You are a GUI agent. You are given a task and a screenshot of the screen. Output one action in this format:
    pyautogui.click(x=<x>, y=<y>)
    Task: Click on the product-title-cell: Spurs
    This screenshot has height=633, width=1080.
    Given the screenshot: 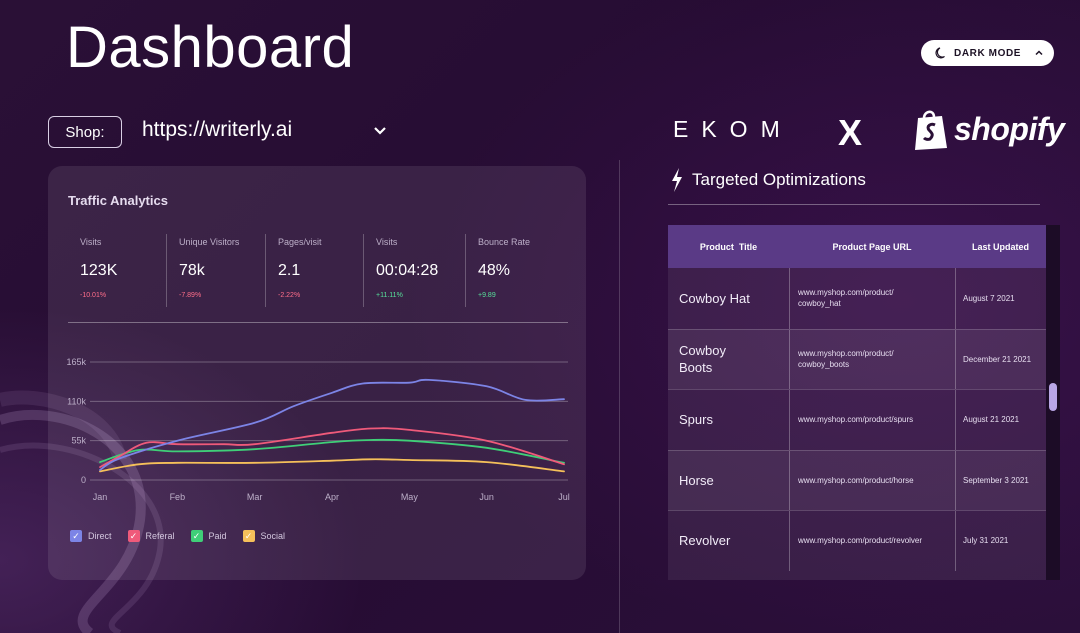 What is the action you would take?
    pyautogui.click(x=696, y=420)
    